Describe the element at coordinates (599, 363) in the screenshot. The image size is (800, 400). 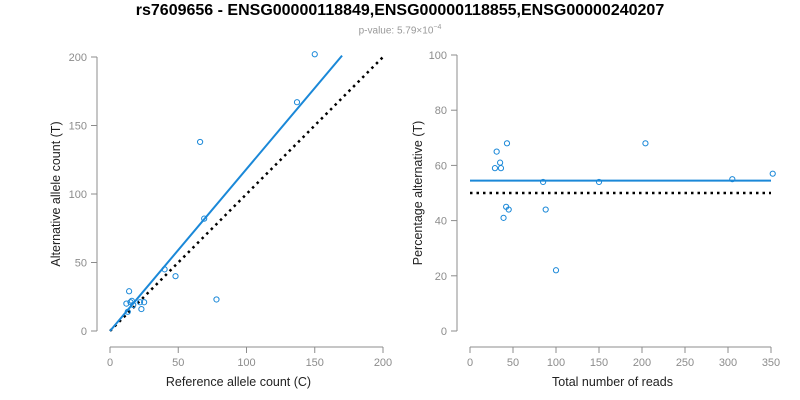
I see `right-x-tick-label: 150` at that location.